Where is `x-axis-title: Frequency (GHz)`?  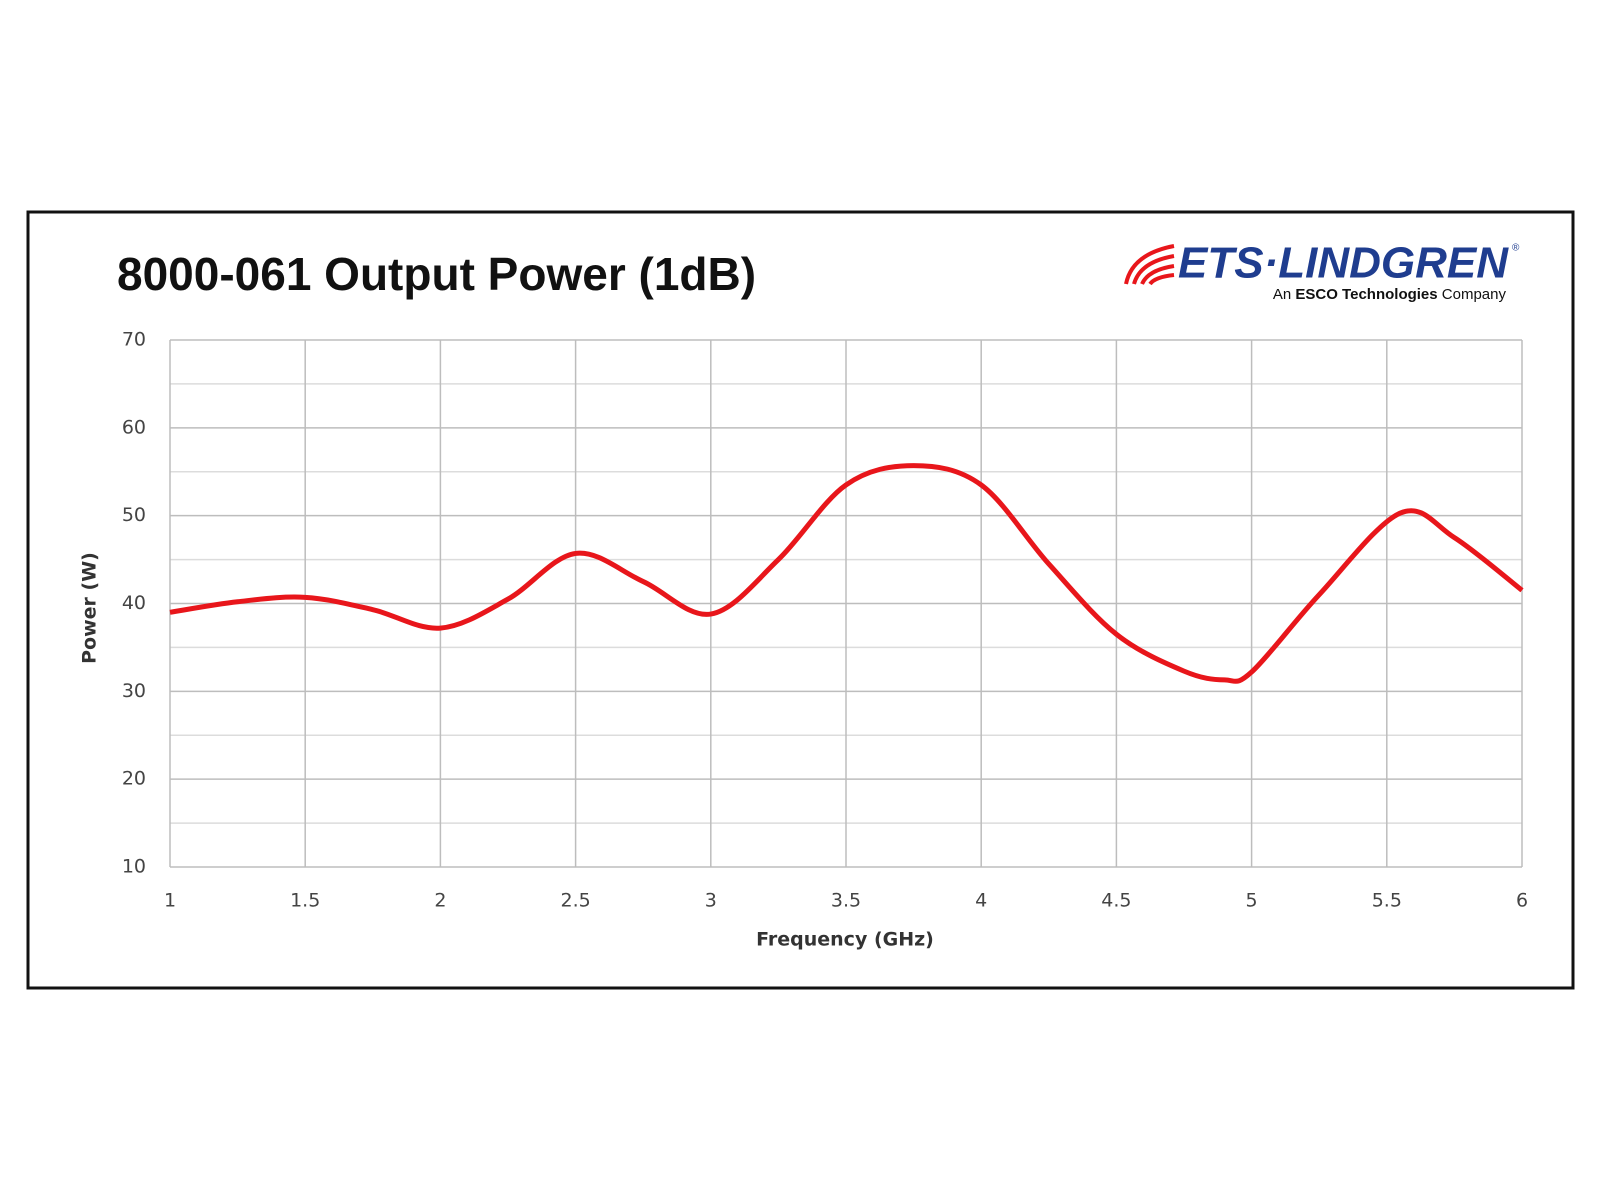
x-axis-title: Frequency (GHz) is located at coordinates (845, 940).